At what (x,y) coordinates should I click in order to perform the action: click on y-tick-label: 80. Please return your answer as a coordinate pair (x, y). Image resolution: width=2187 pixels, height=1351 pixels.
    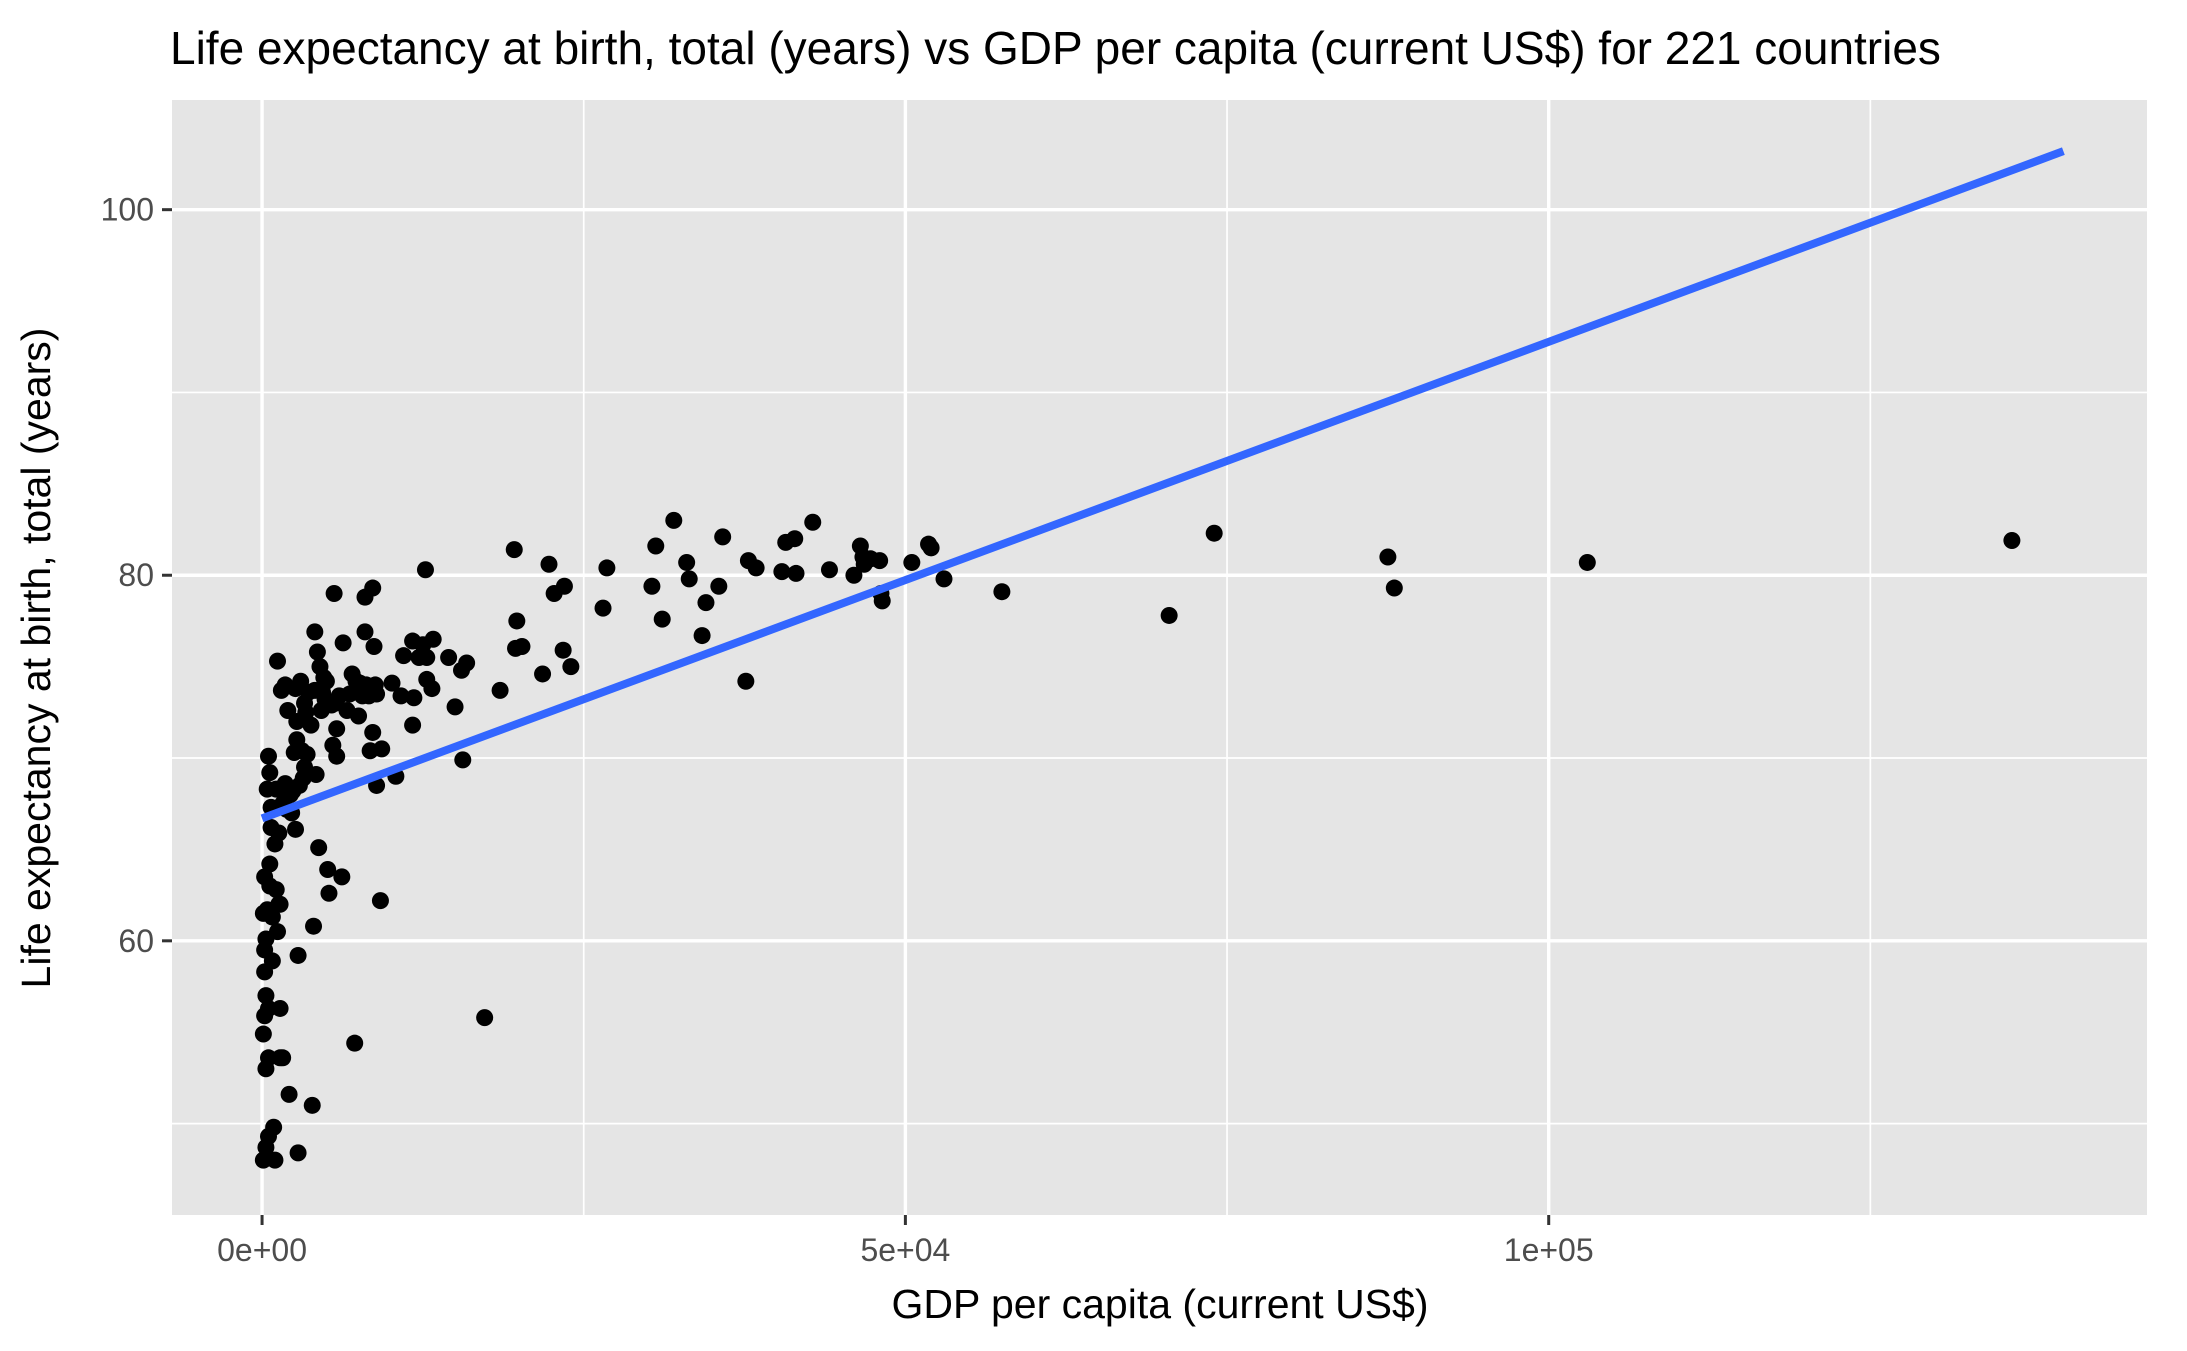
    Looking at the image, I should click on (136, 575).